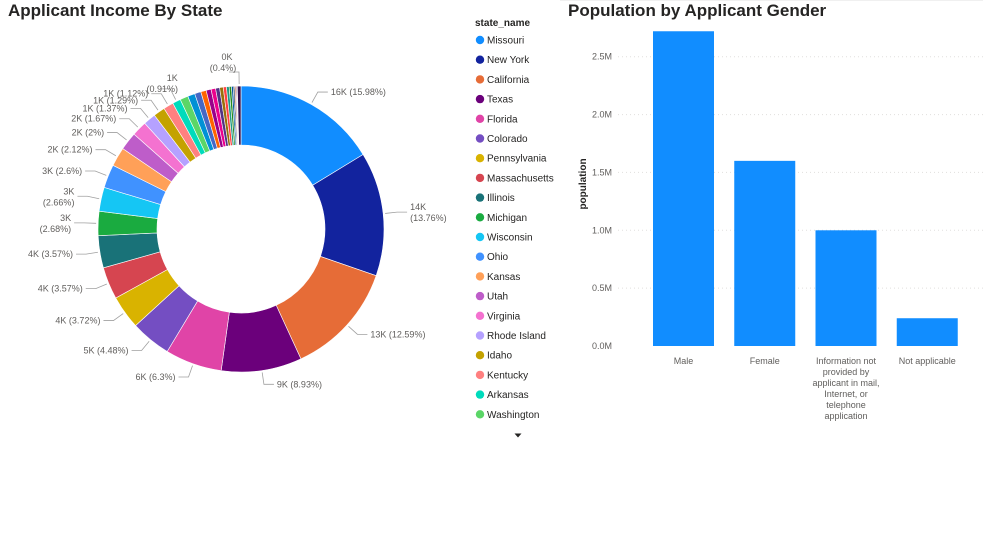 The width and height of the screenshot is (983, 540). Describe the element at coordinates (498, 257) in the screenshot. I see `legend-label: Ohio` at that location.